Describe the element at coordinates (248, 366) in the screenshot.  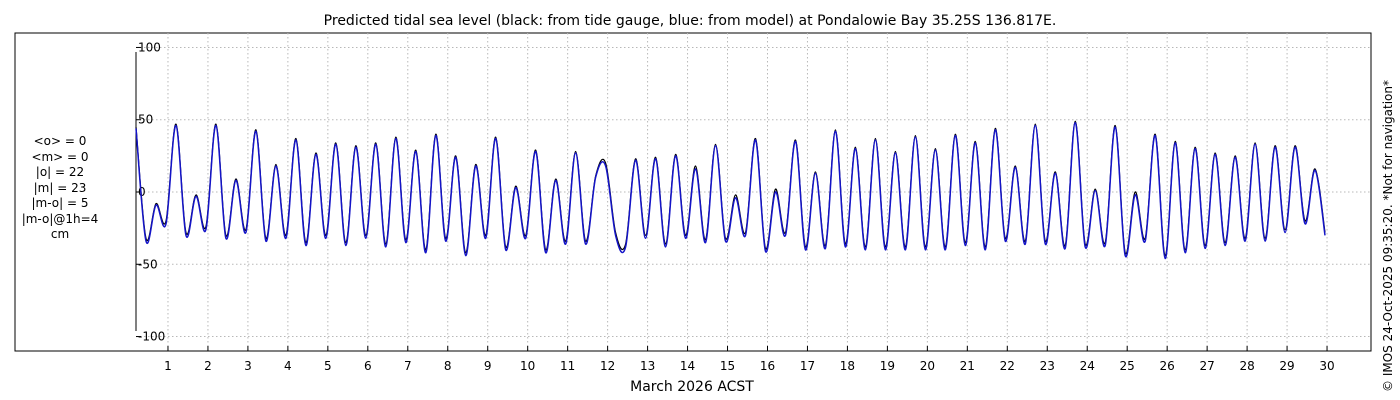
I see `x-tick-label: 3` at that location.